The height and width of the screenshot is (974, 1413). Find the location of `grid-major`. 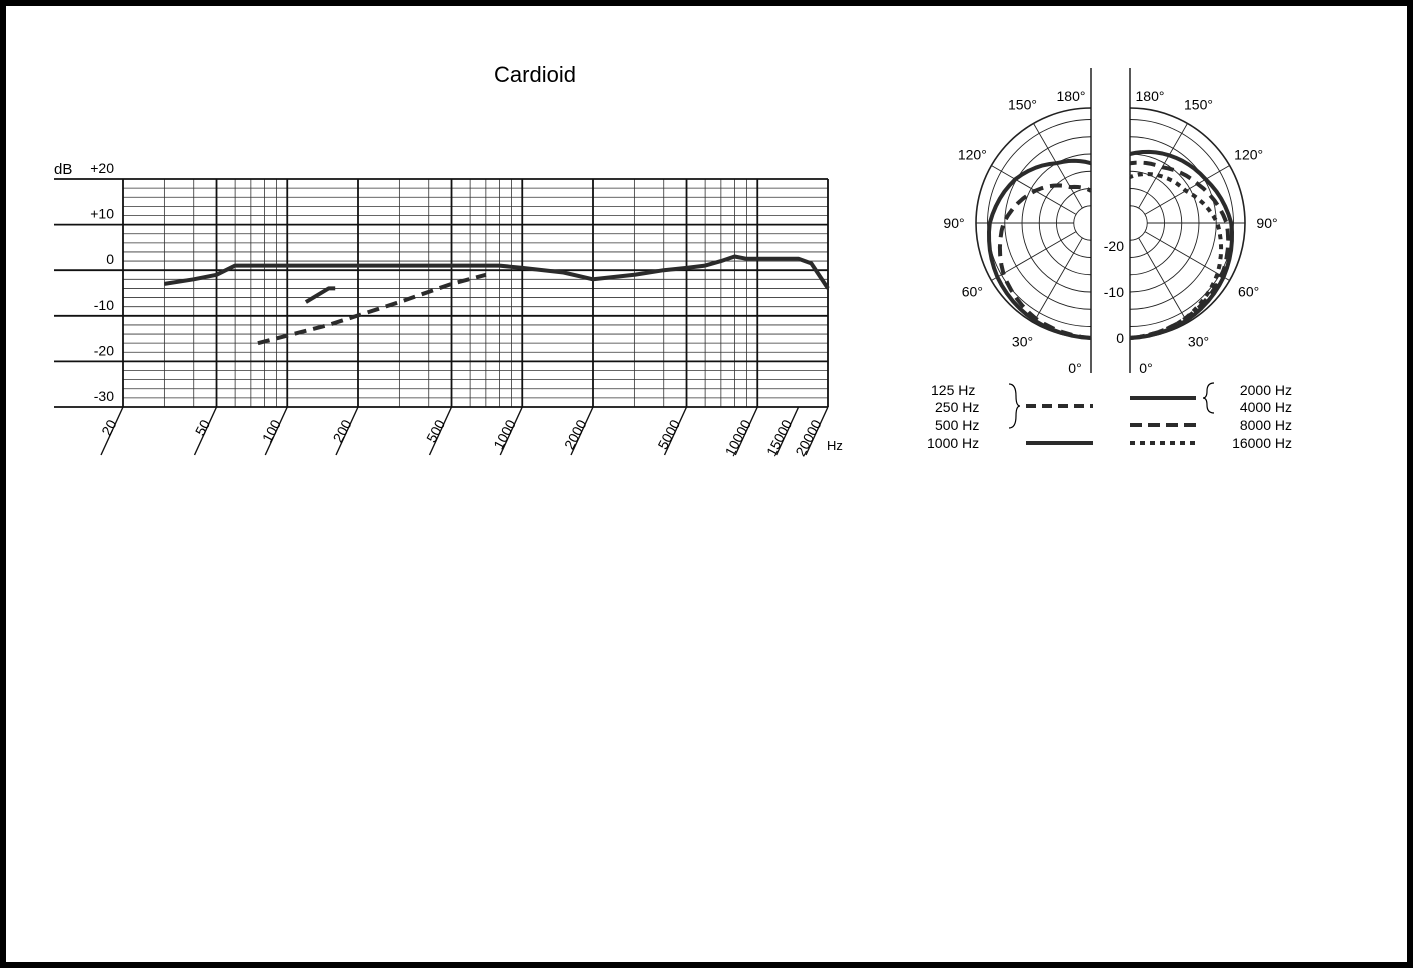

grid-major is located at coordinates (441, 293).